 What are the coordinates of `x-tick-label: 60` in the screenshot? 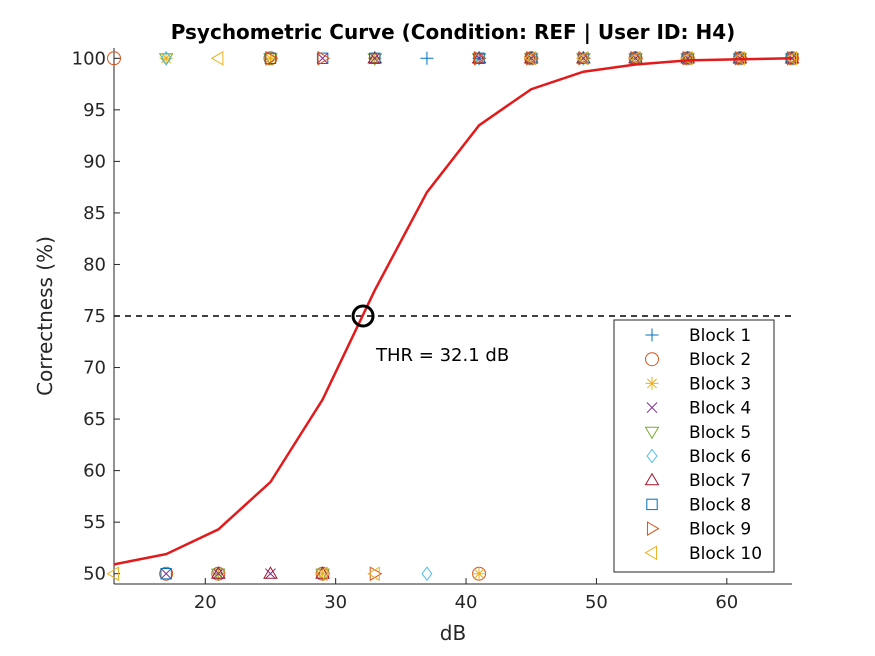 It's located at (726, 602).